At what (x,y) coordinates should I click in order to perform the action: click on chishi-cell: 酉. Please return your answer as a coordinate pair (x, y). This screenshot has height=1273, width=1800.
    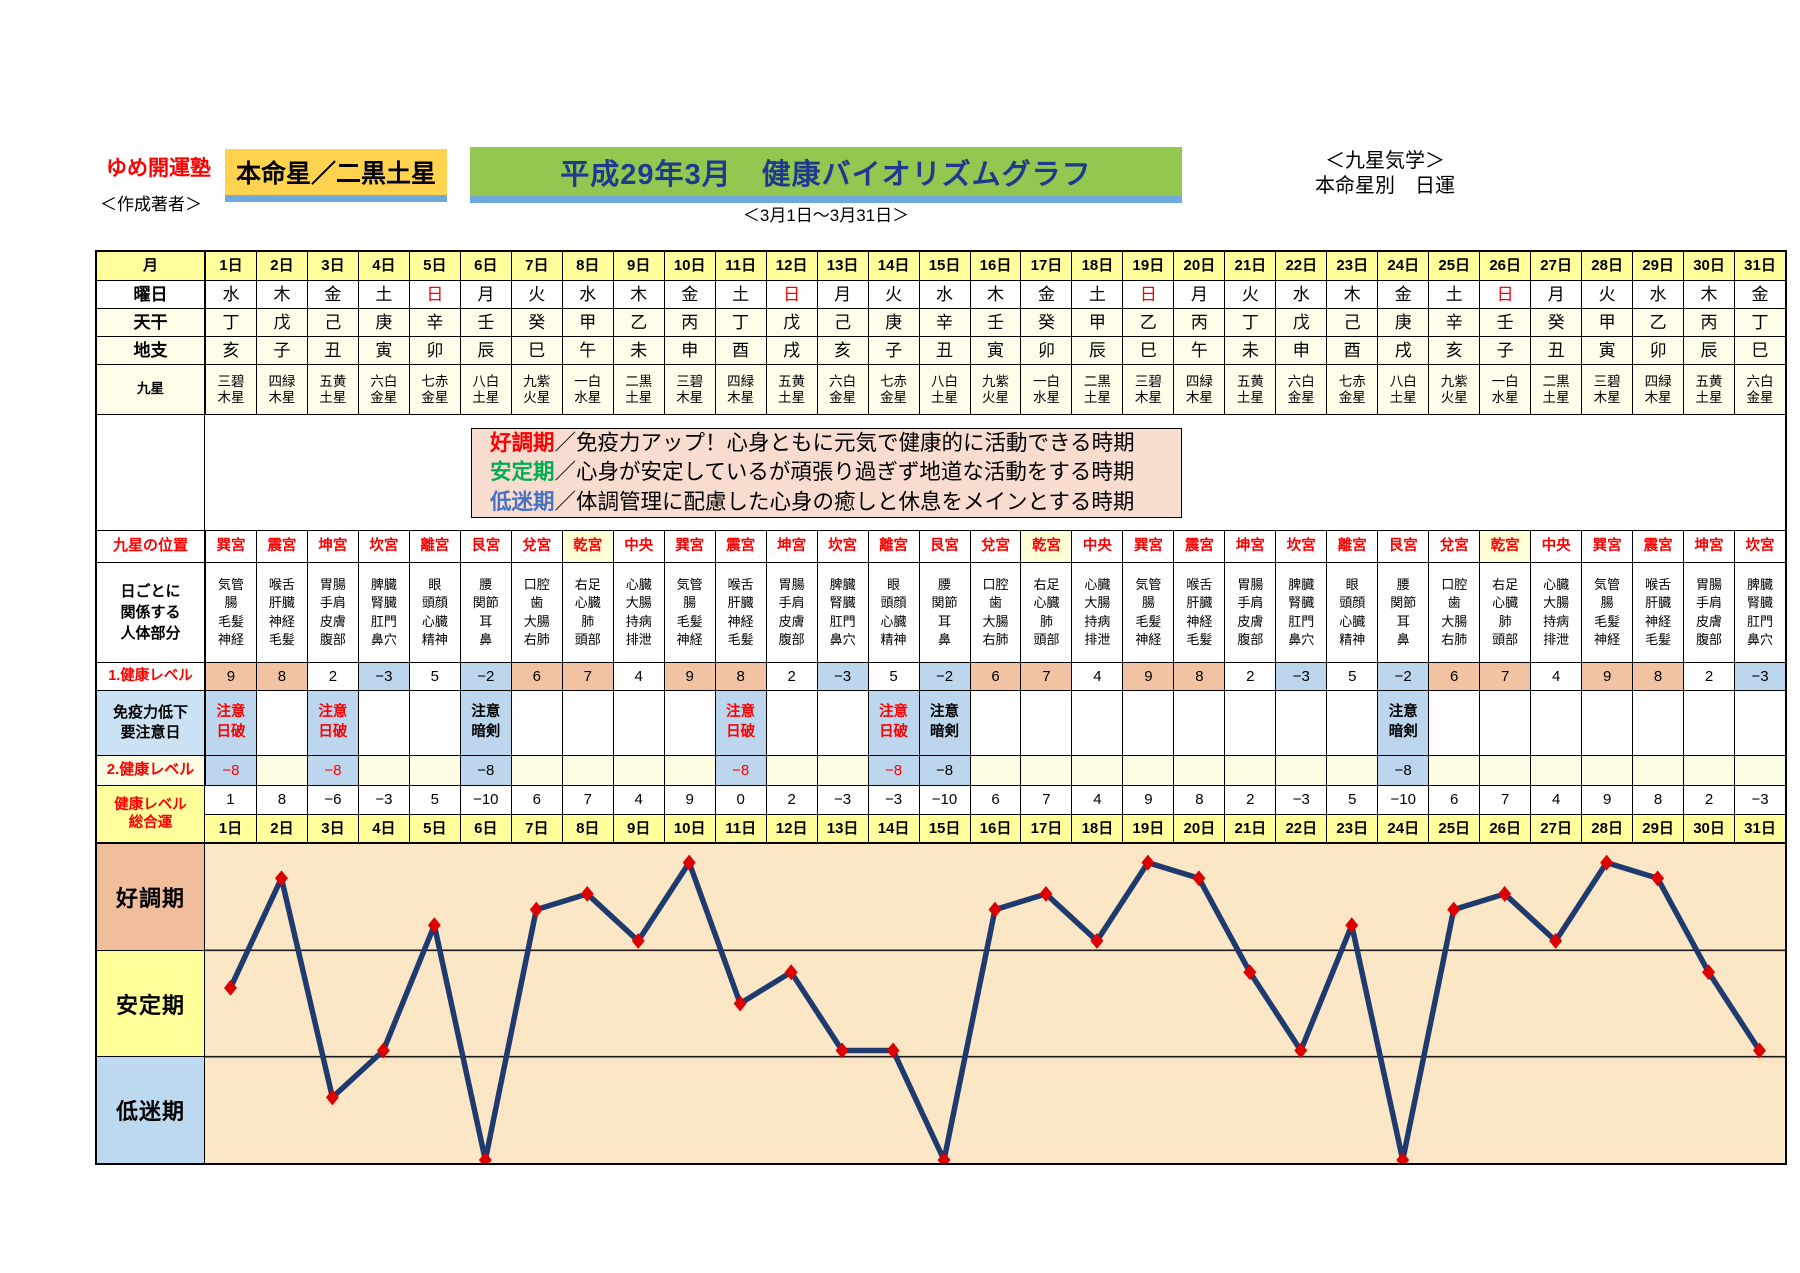
    Looking at the image, I should click on (1352, 350).